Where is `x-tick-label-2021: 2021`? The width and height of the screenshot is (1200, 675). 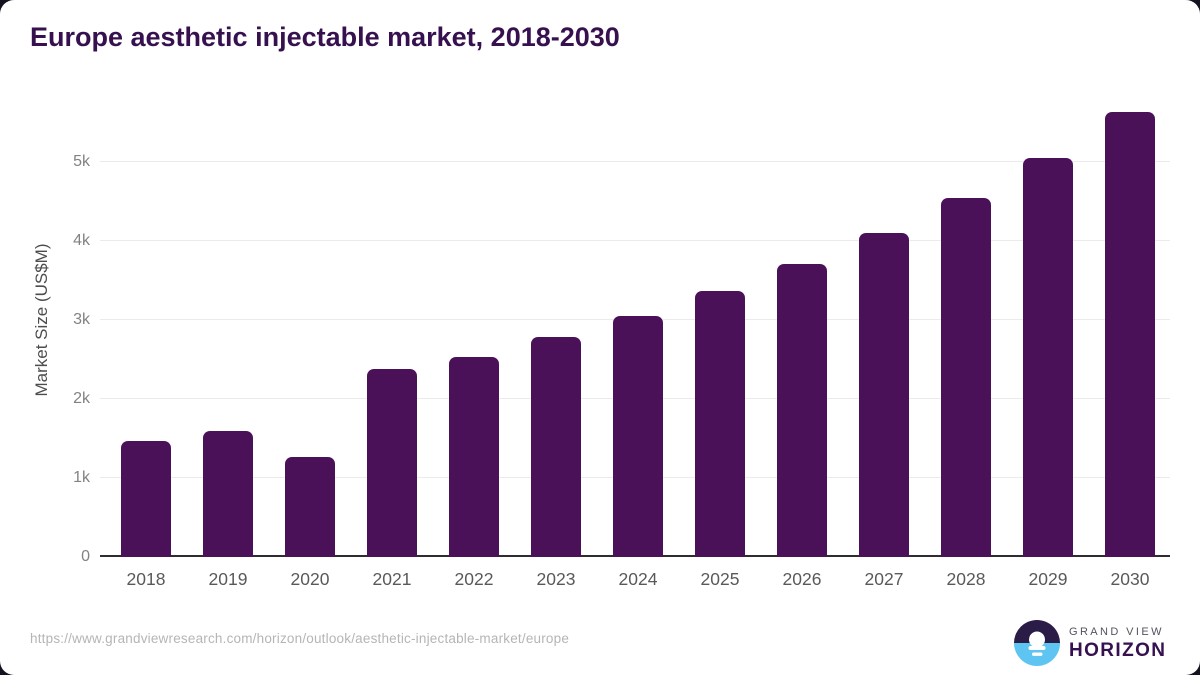
x-tick-label-2021: 2021 is located at coordinates (392, 579).